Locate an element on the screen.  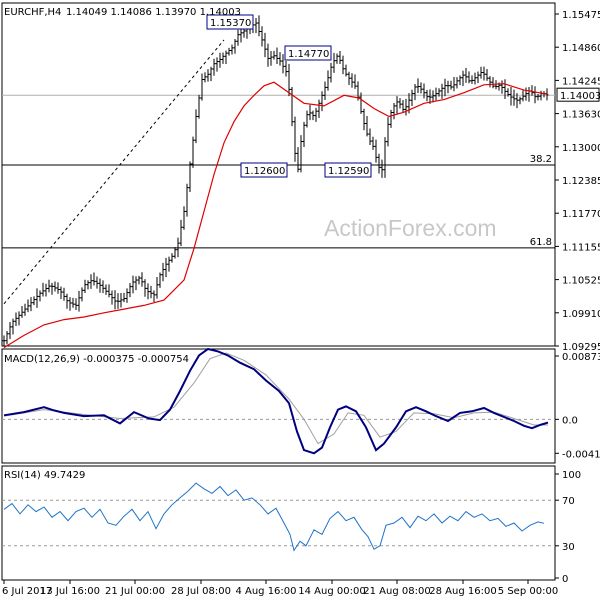
rsi-y-tick-label: 0 is located at coordinates (565, 579).